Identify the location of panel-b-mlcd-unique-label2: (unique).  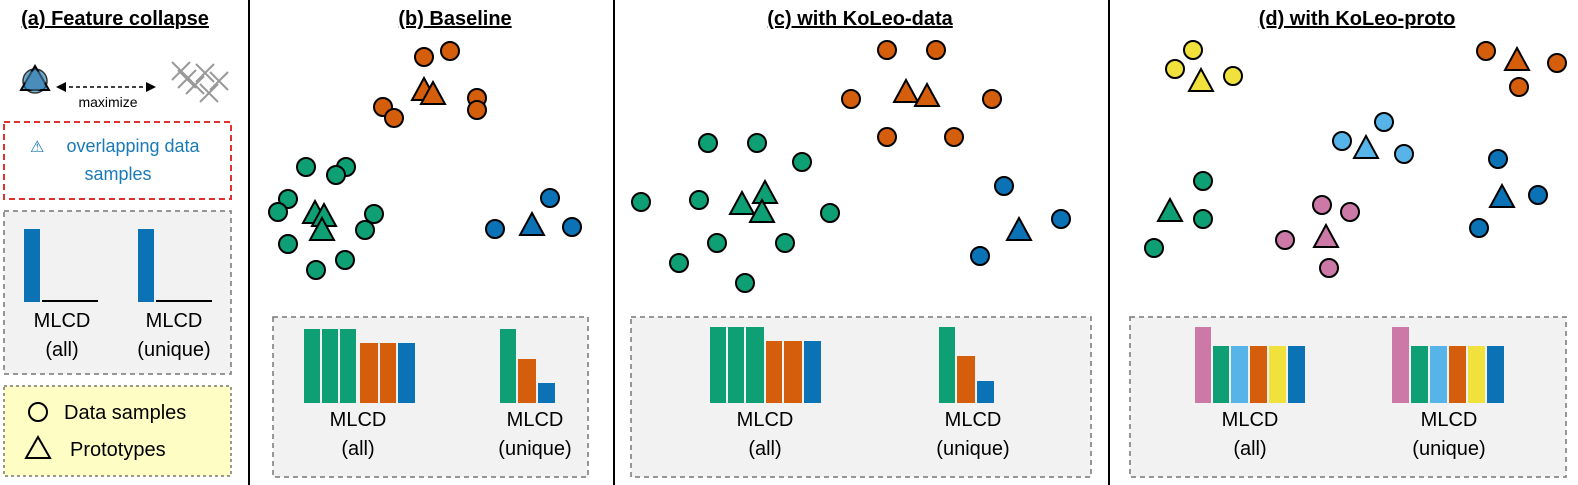
(534, 449).